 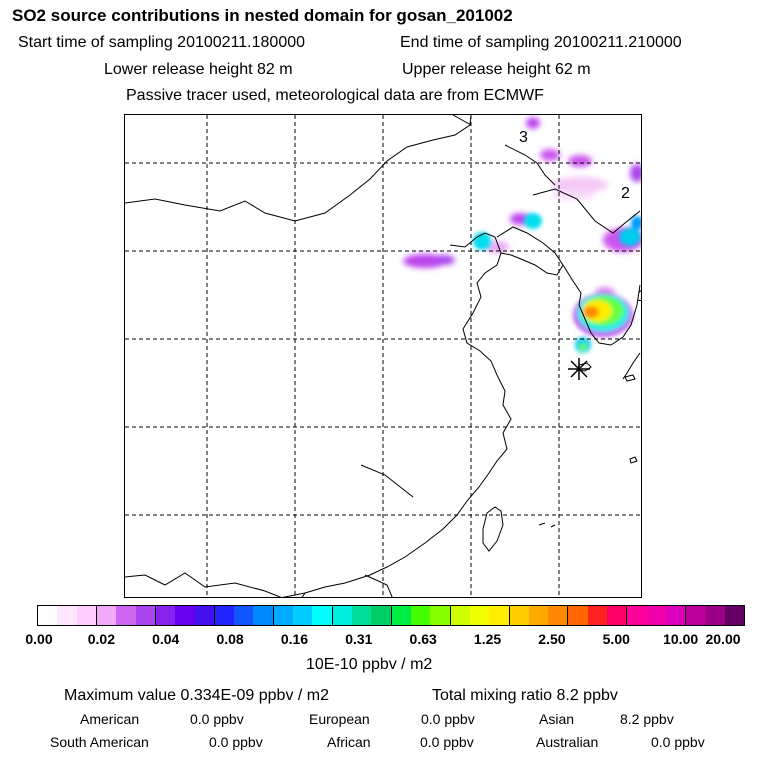 What do you see at coordinates (101, 639) in the screenshot?
I see `colorbar-tick-label: 0.02` at bounding box center [101, 639].